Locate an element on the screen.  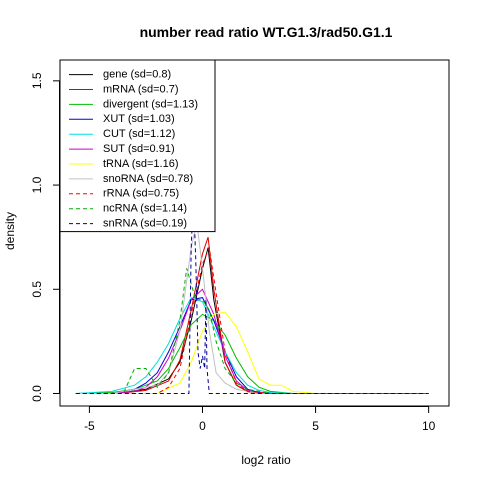
x-axis-label: log2 ratio is located at coordinates (266, 460).